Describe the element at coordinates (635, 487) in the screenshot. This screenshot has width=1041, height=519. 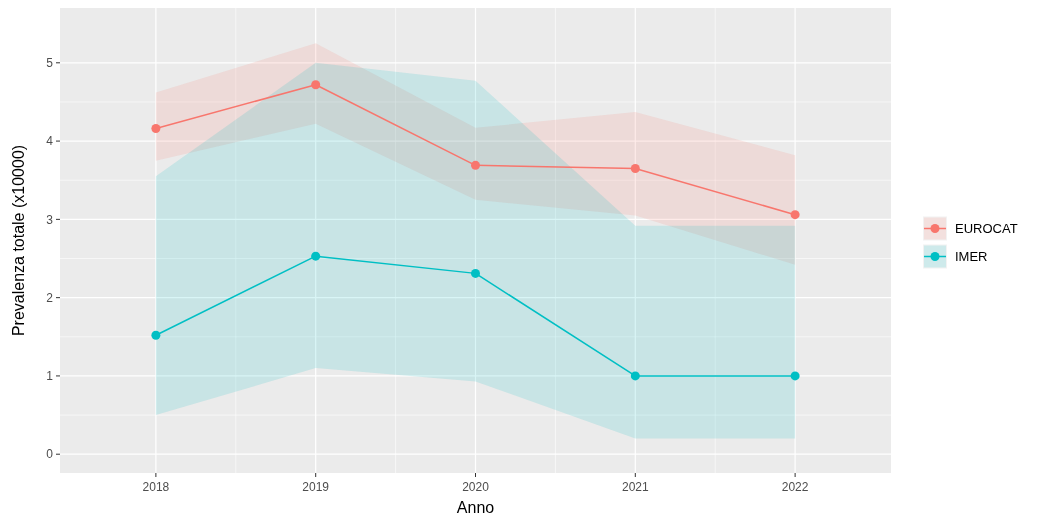
I see `x-tick-label: 2021` at that location.